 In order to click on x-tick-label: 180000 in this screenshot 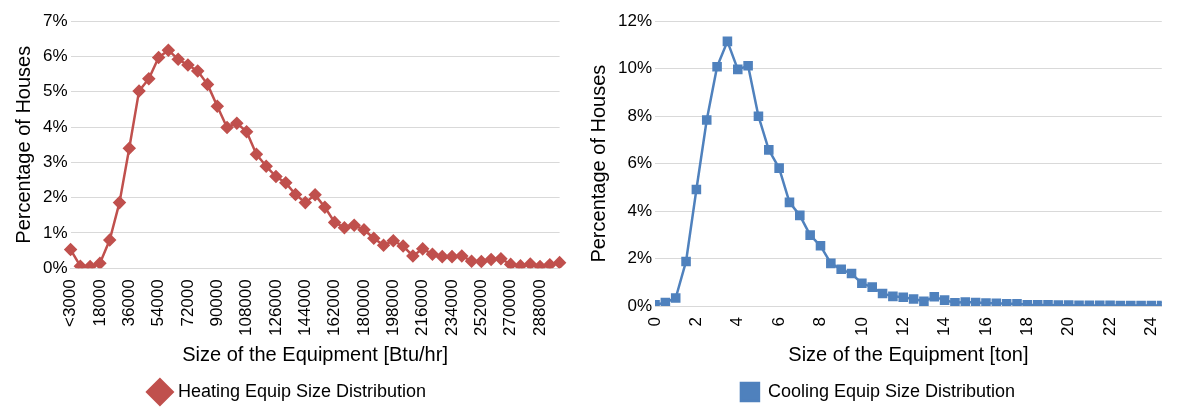, I will do `click(363, 308)`.